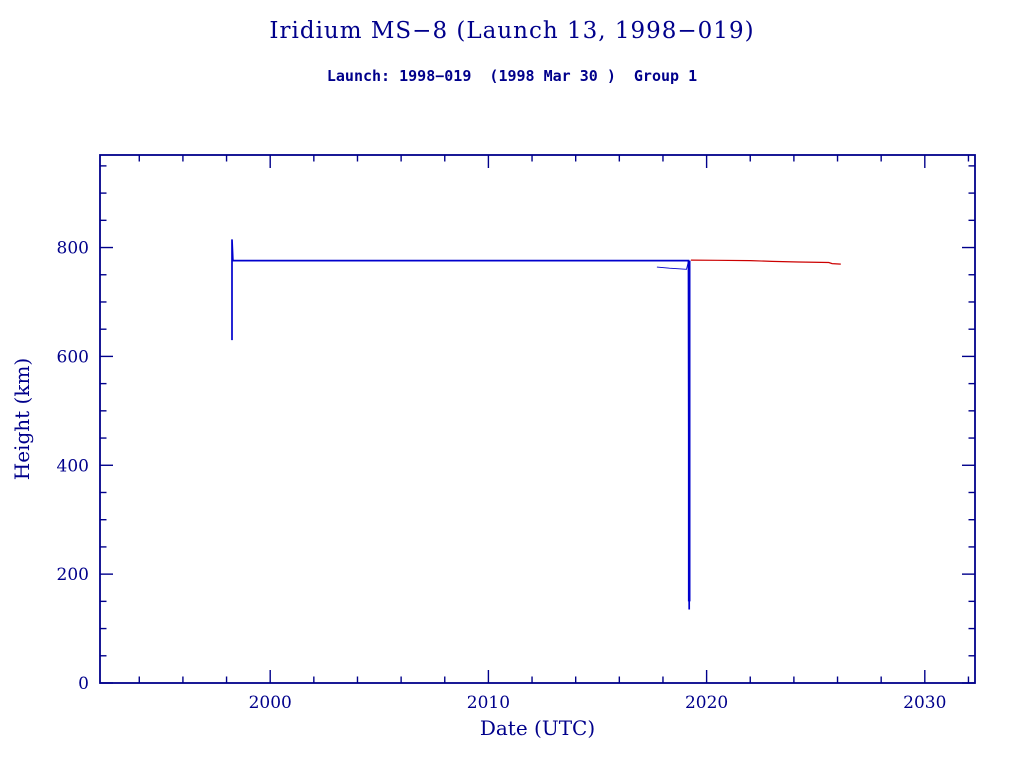  Describe the element at coordinates (73, 357) in the screenshot. I see `y-tick-label: 600` at that location.